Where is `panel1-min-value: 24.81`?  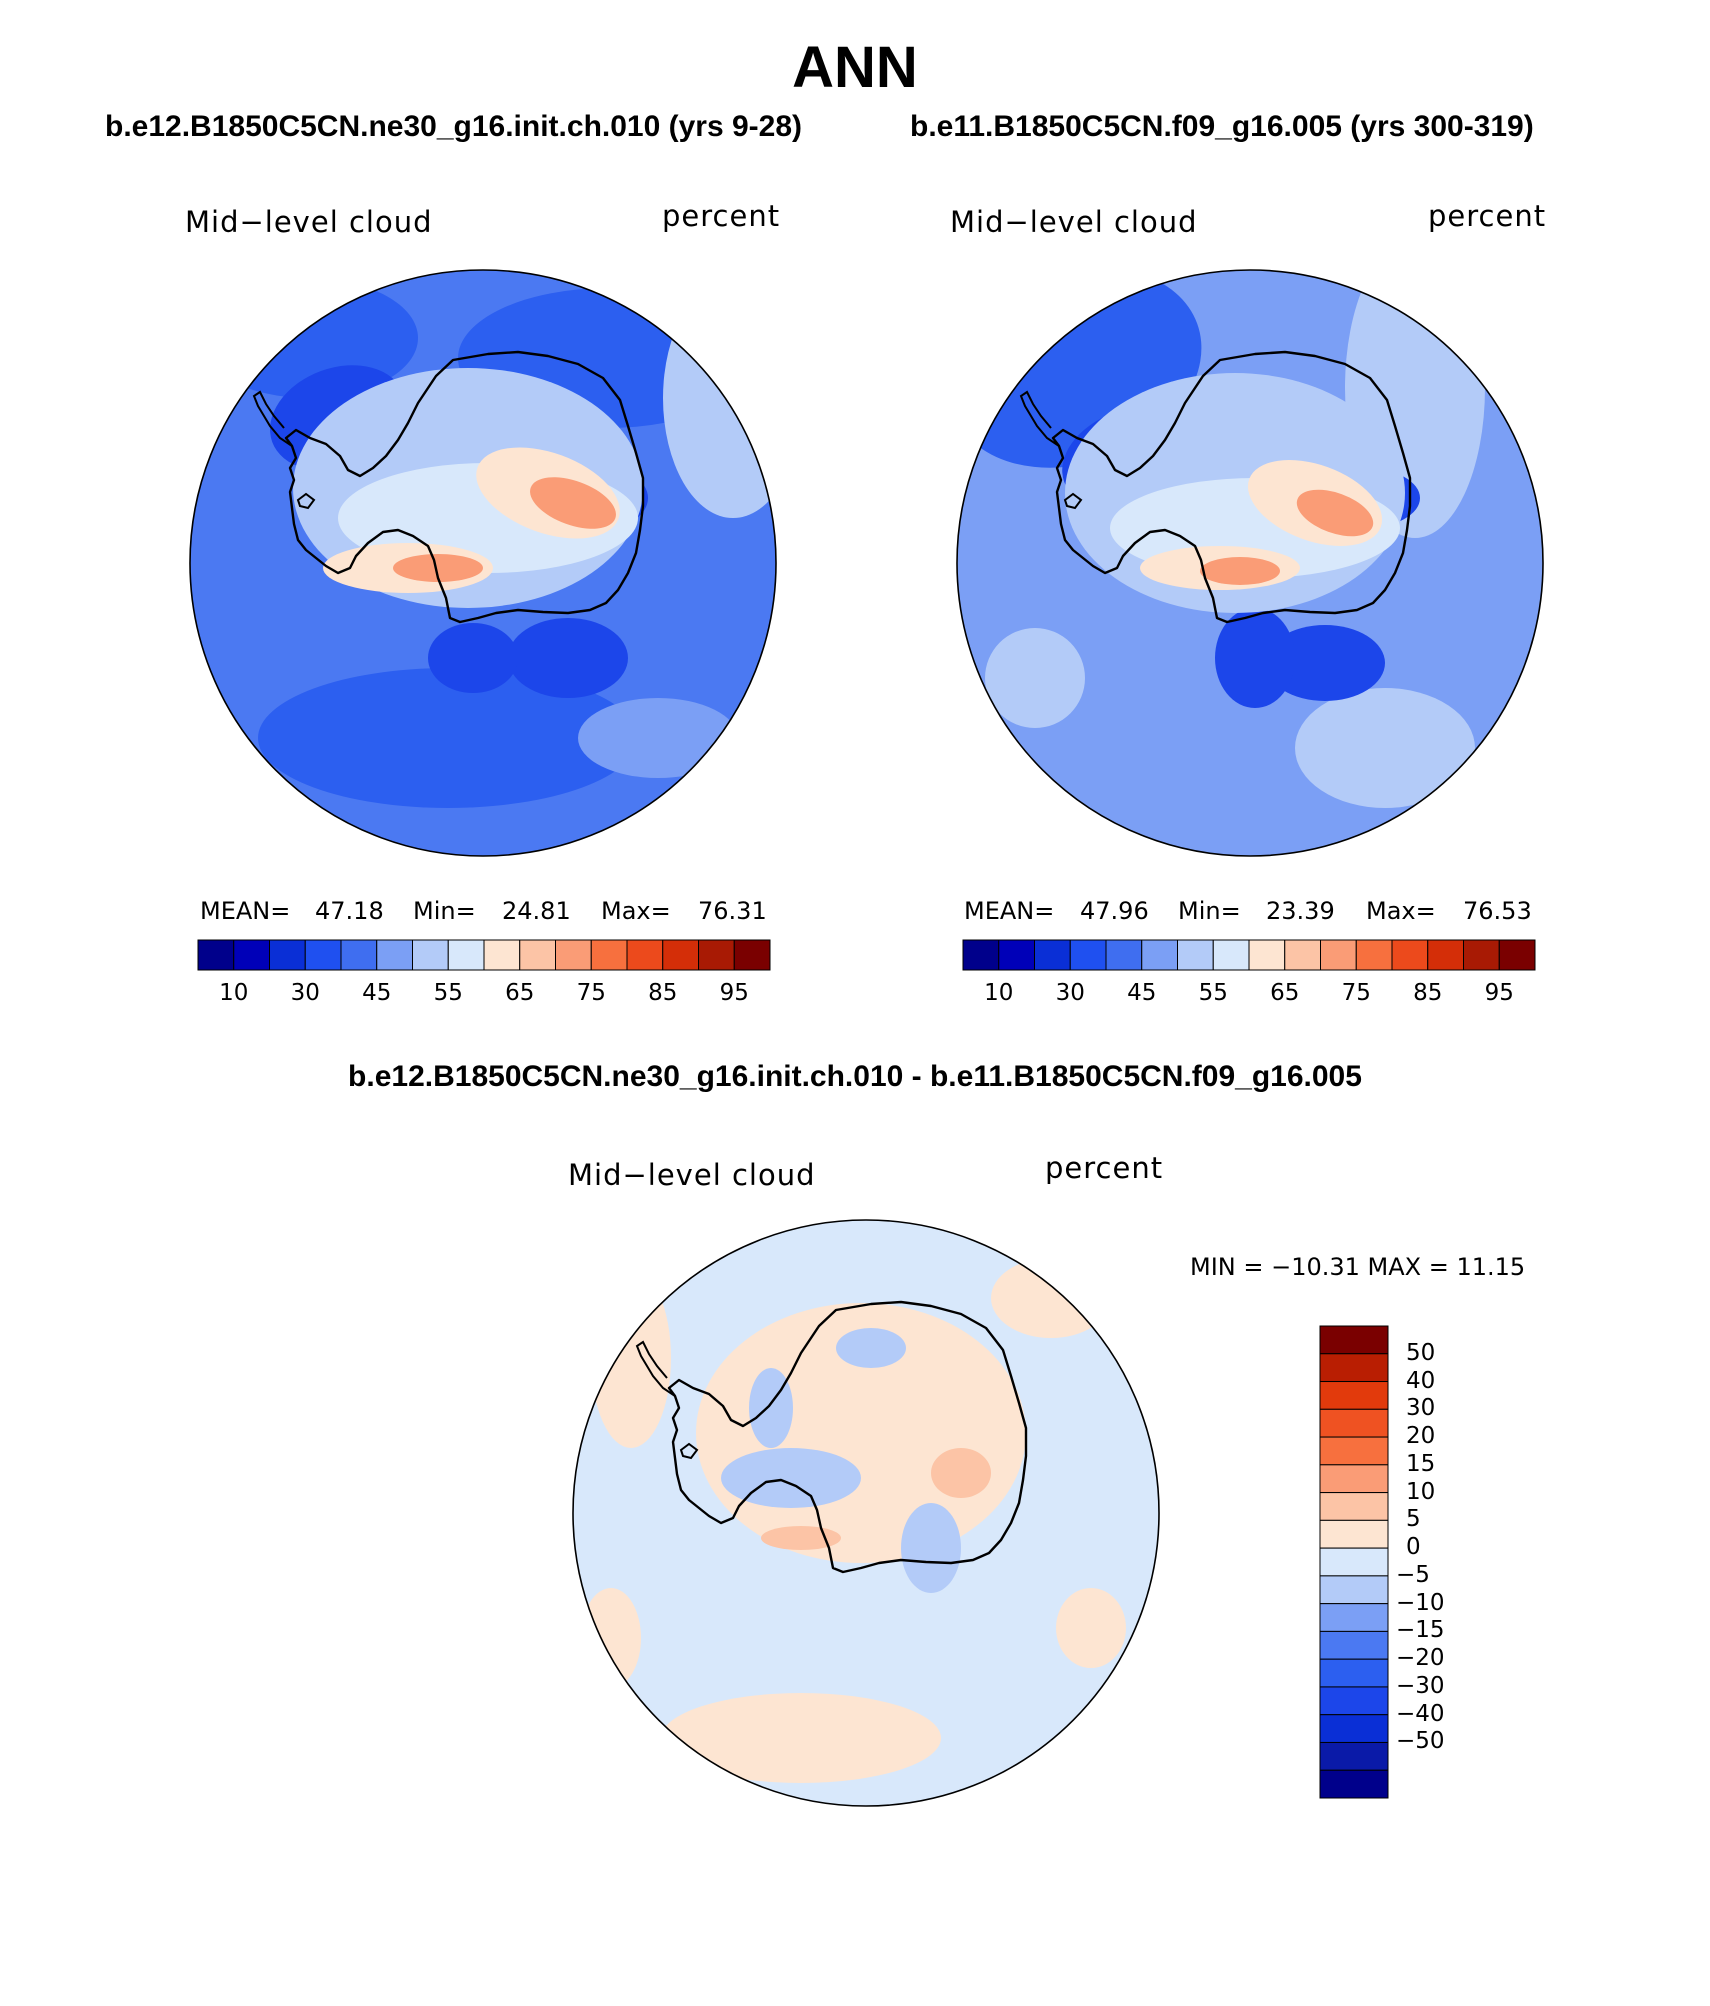 panel1-min-value: 24.81 is located at coordinates (536, 911).